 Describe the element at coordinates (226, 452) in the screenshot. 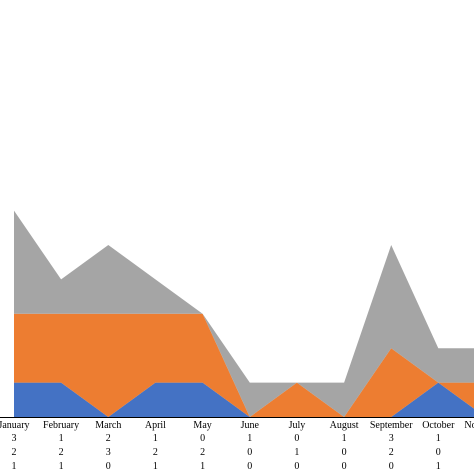

I see `data-table: 312101013112232201020111011000010` at that location.